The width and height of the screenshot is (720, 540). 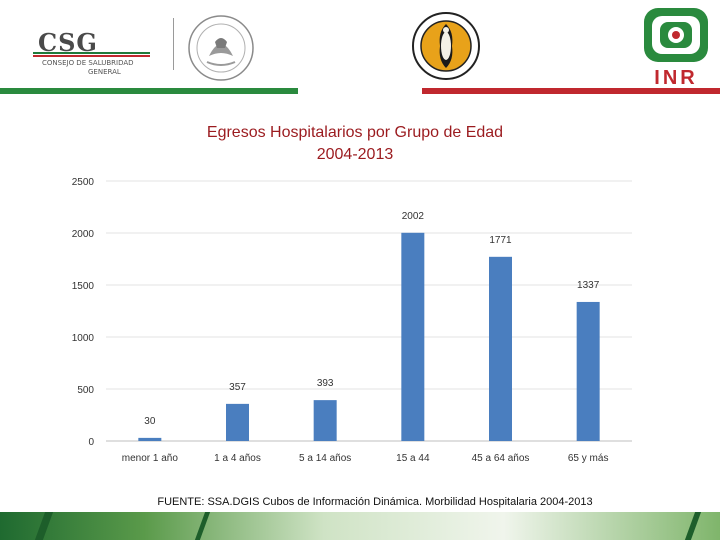 What do you see at coordinates (91, 56) in the screenshot?
I see `csg-logo-stripe-red` at bounding box center [91, 56].